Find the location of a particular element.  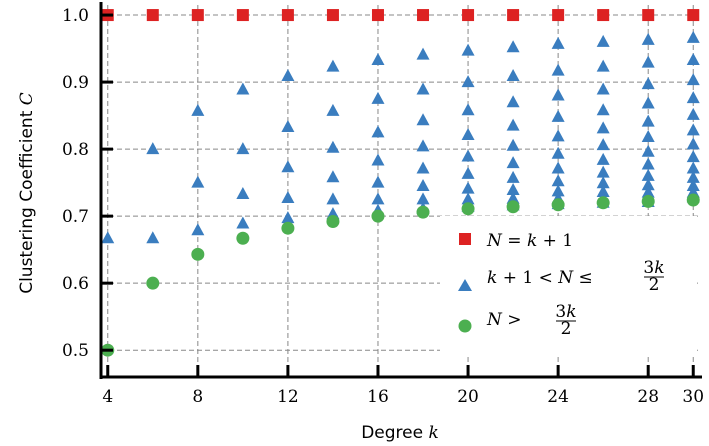

x-tick-label: 24 is located at coordinates (558, 397).